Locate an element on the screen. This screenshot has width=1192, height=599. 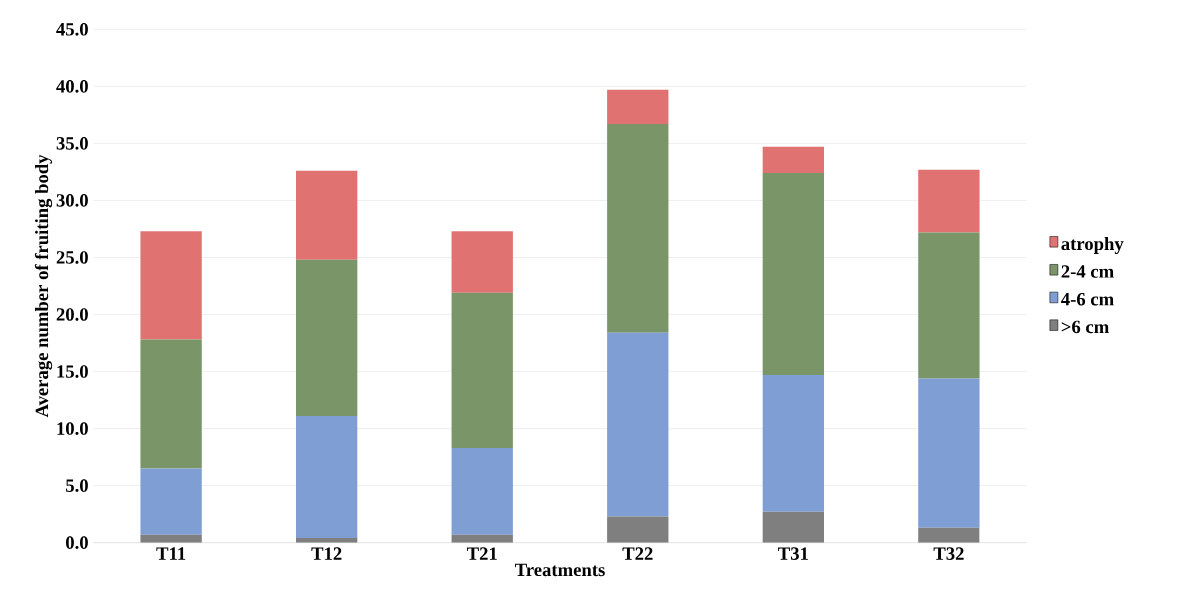
x-tick-label: T22 is located at coordinates (637, 553).